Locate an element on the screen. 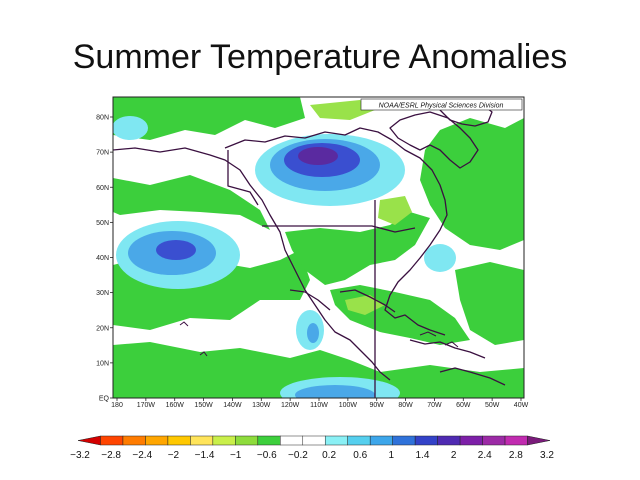 The height and width of the screenshot is (480, 640). coastline-south-america is located at coordinates (472, 376).